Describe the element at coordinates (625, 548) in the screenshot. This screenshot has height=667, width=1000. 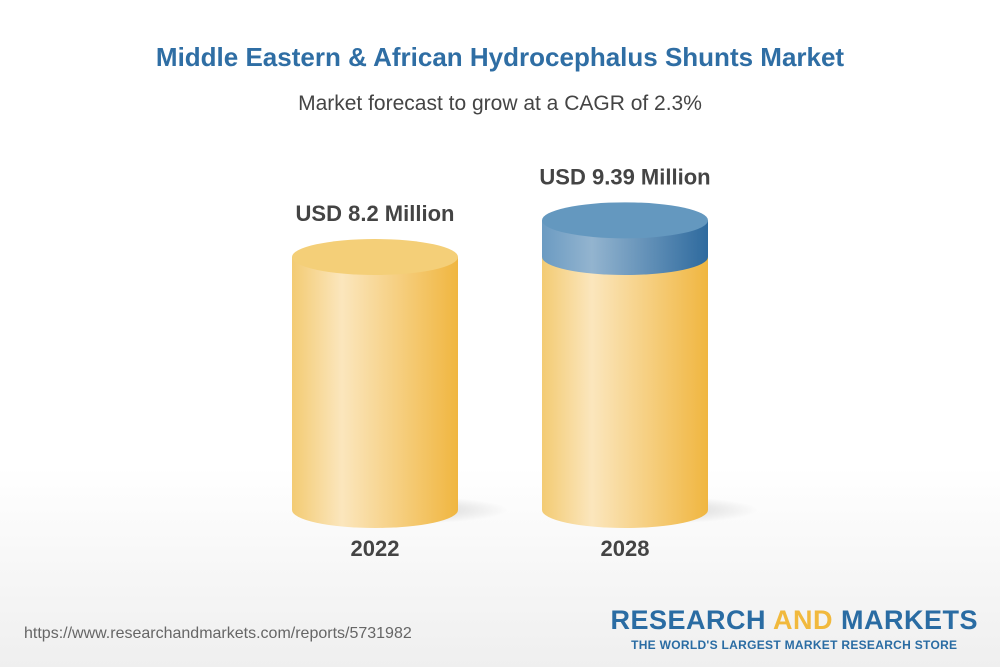
I see `x-tick-label: 2028` at that location.